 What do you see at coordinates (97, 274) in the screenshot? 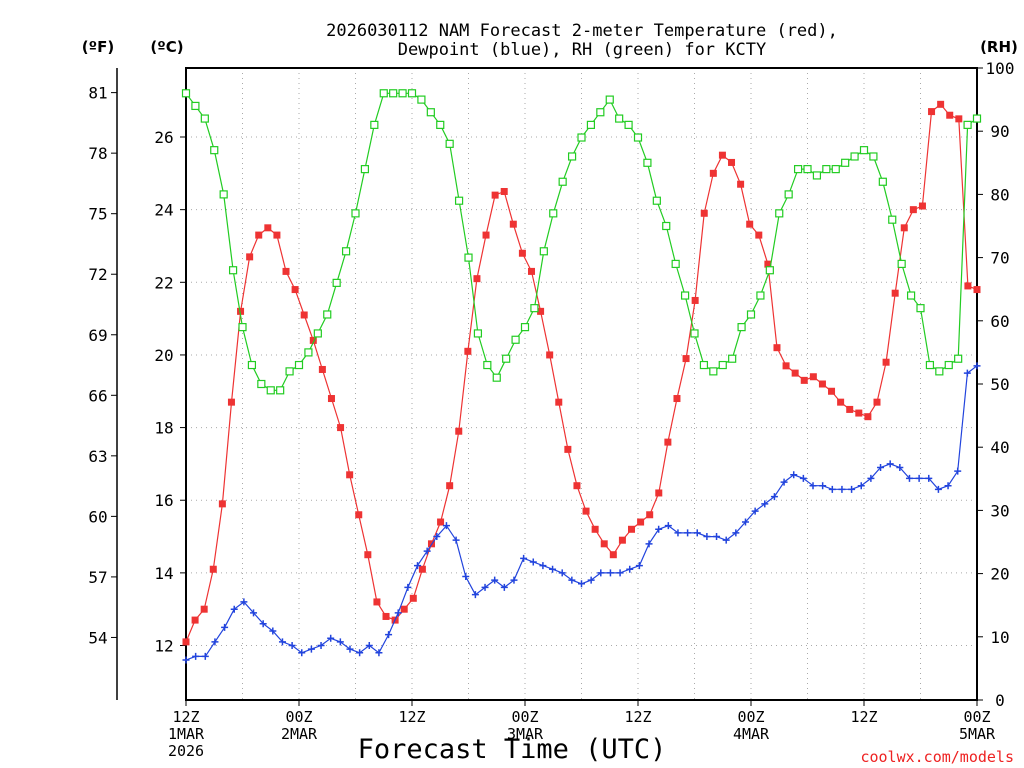
I see `fahrenheit-tick-label: 72` at bounding box center [97, 274].